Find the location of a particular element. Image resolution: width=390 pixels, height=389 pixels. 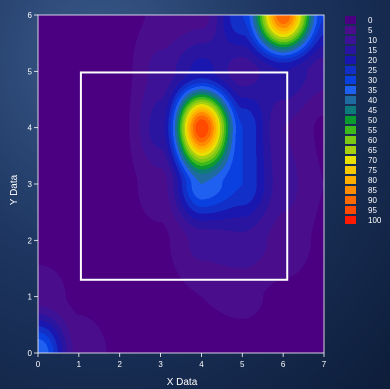

legend-entry: 70 is located at coordinates (361, 160).